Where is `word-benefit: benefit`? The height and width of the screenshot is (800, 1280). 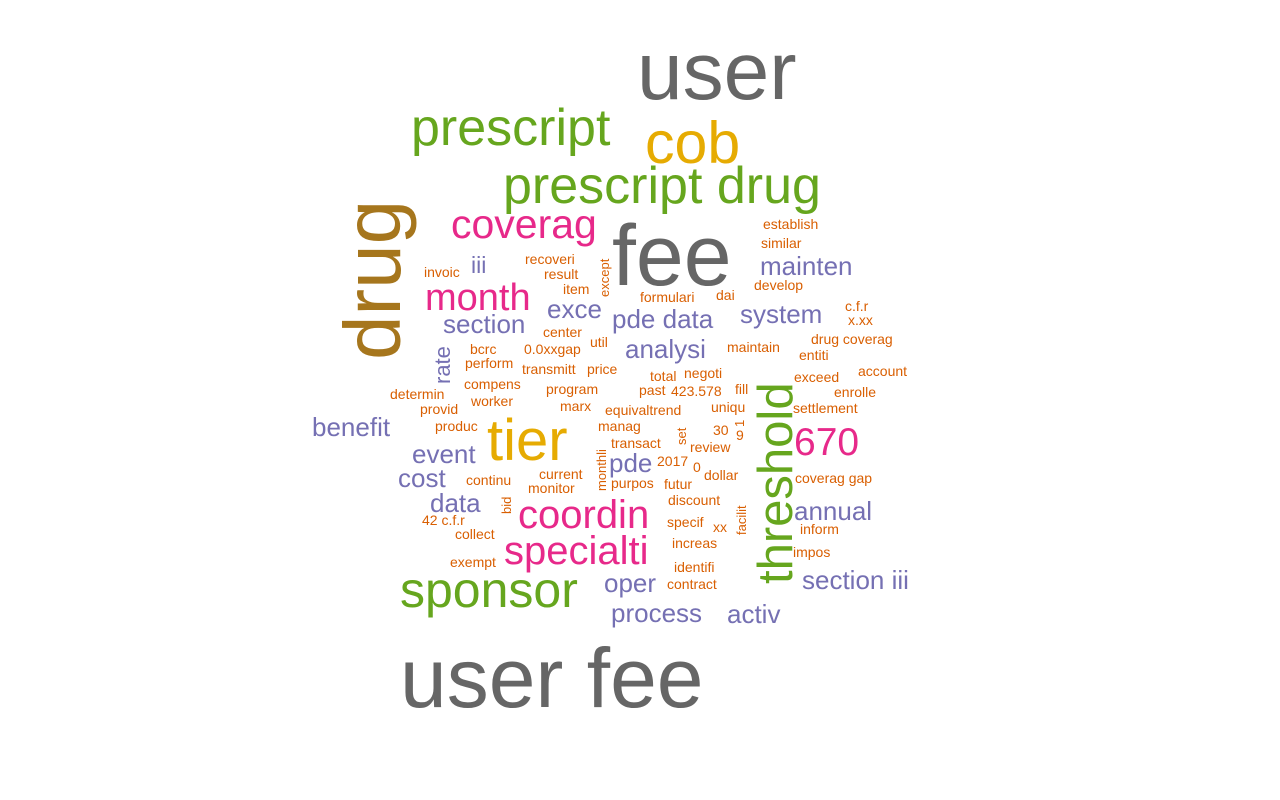
word-benefit: benefit is located at coordinates (351, 427).